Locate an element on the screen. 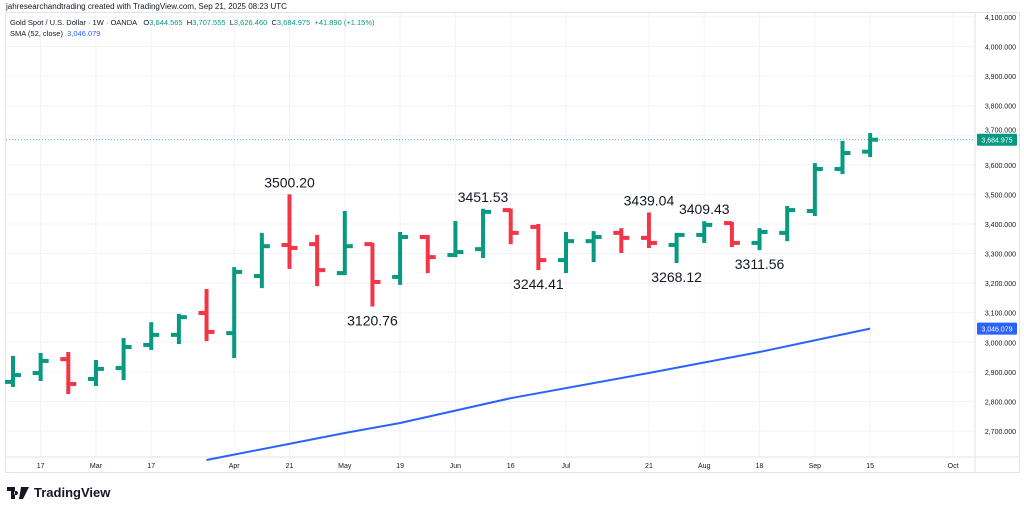 Image resolution: width=1024 pixels, height=507 pixels. x-tick-label: Mar is located at coordinates (96, 466).